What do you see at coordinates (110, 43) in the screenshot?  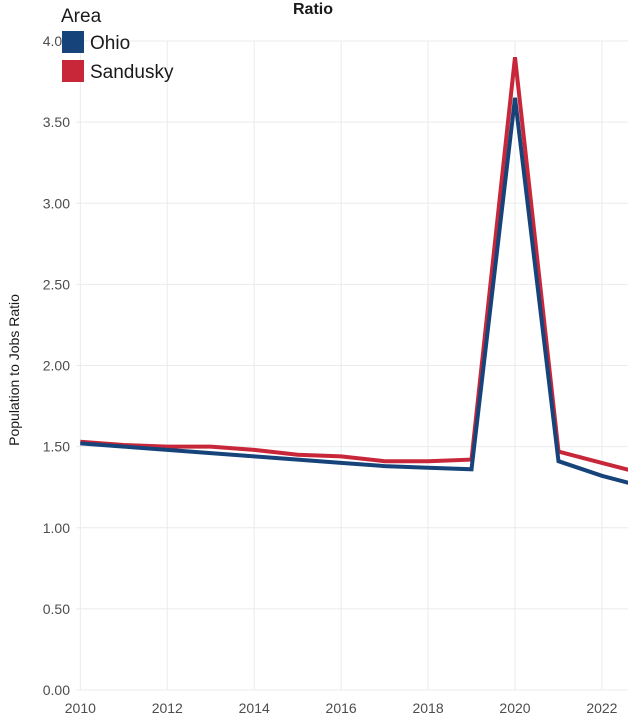 I see `legend-label-ohio: Ohio` at bounding box center [110, 43].